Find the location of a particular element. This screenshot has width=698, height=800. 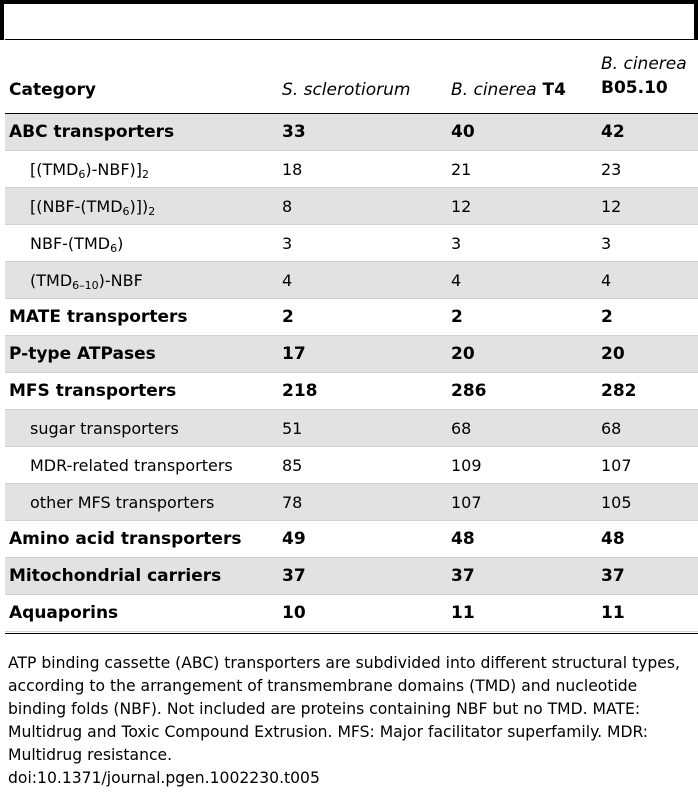

value-b-cinerea-b0510: 107 is located at coordinates (616, 465).